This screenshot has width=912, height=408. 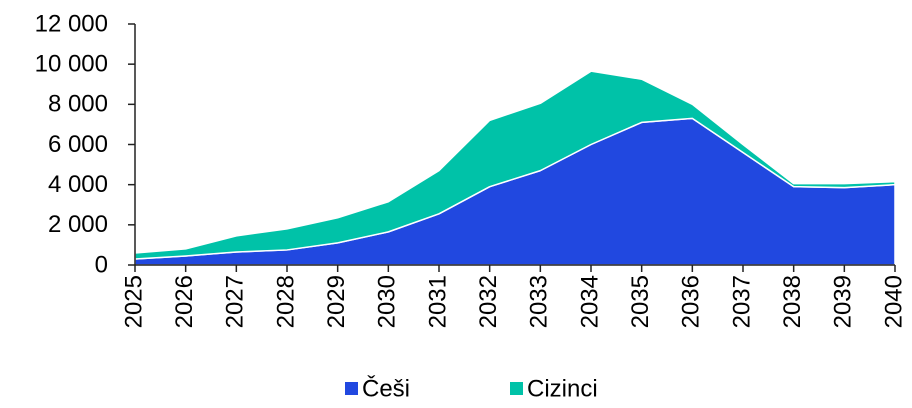 I want to click on y-tick-label: 8 000, so click(x=78, y=104).